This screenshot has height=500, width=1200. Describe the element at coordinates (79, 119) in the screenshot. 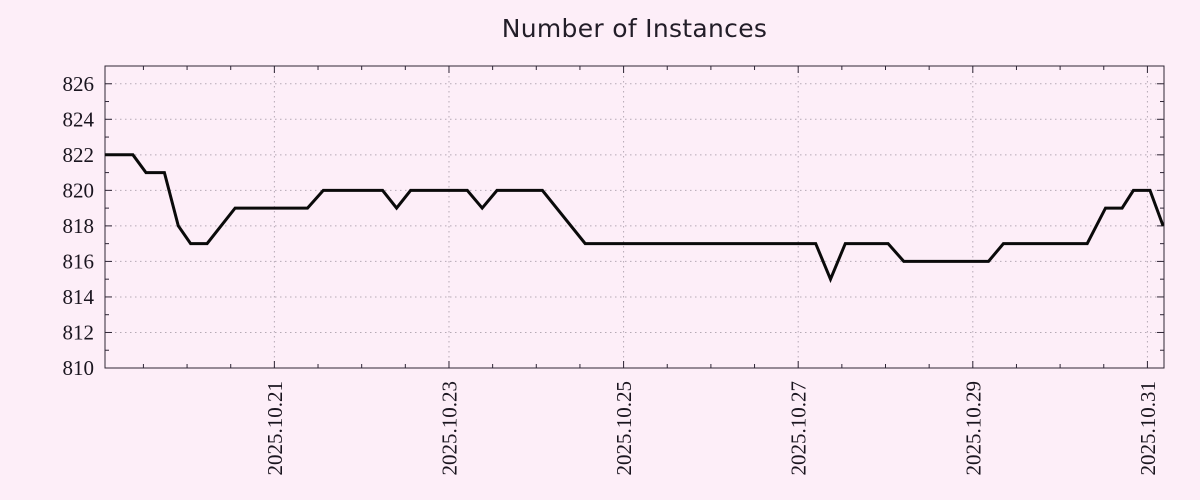

I see `y-tick-label: 824` at that location.